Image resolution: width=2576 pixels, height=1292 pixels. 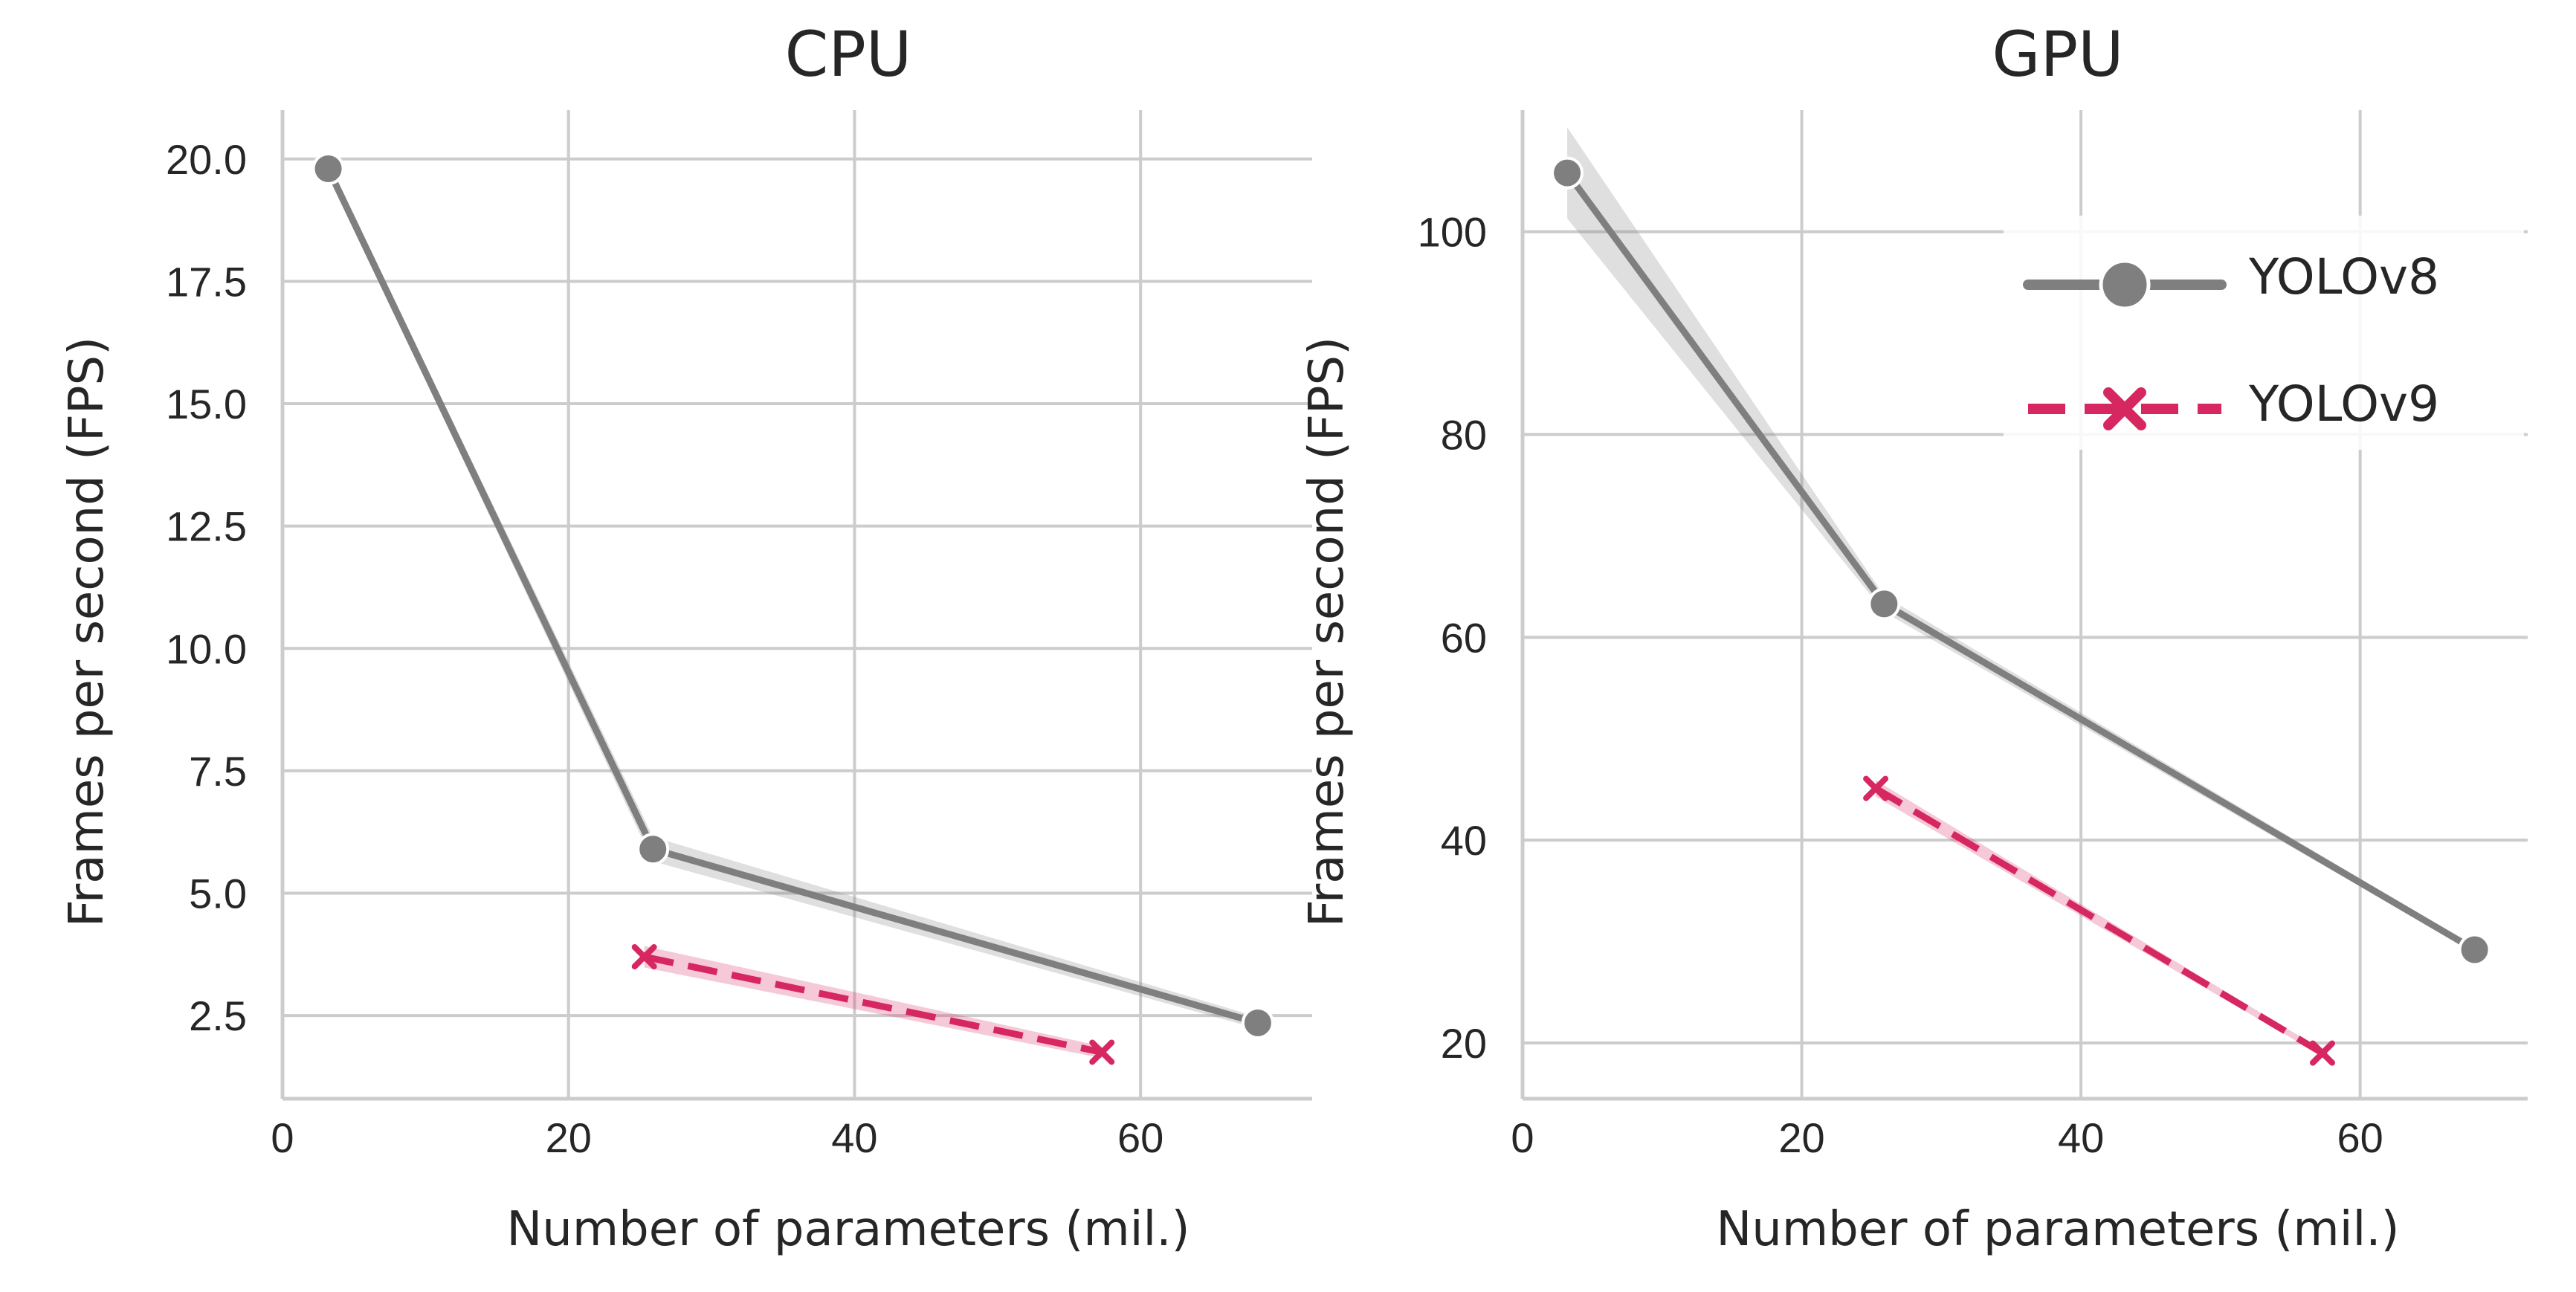 I want to click on gpu-yolov9-ci-band, so click(x=2099, y=918).